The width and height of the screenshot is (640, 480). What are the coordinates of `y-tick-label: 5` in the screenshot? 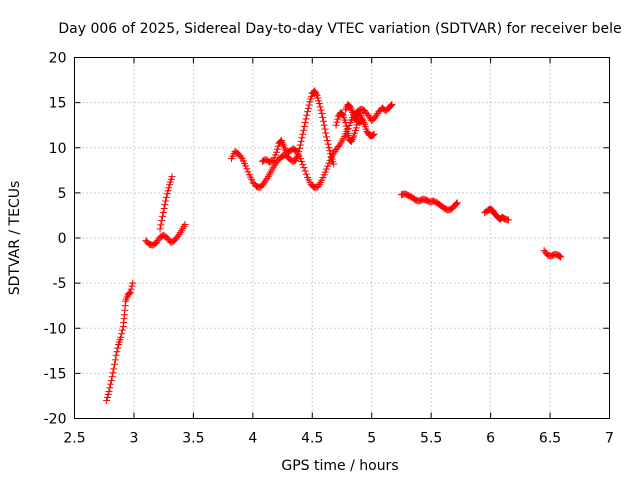 It's located at (62, 194).